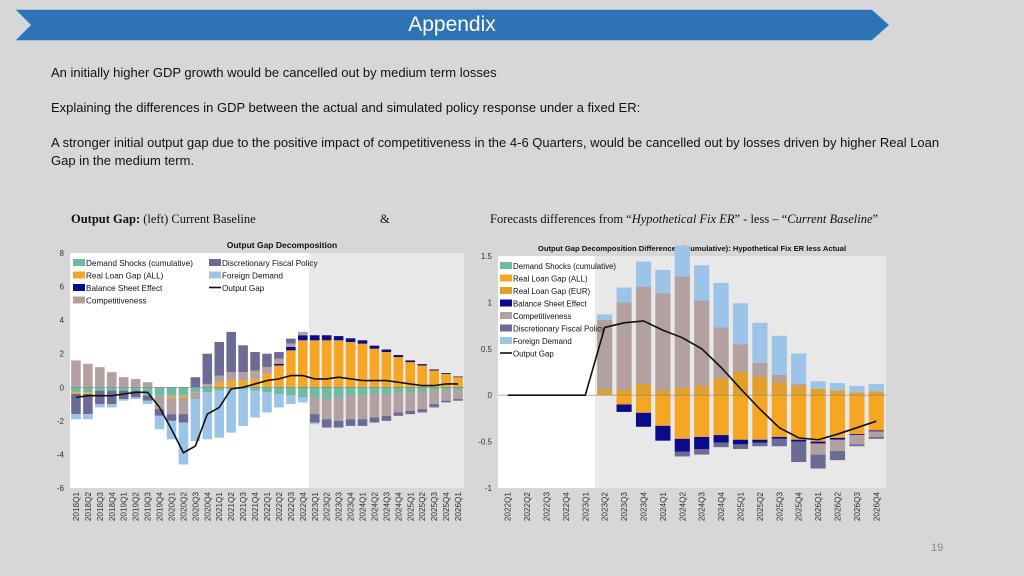 Image resolution: width=1024 pixels, height=576 pixels. I want to click on header-banner: Appendix, so click(452, 25).